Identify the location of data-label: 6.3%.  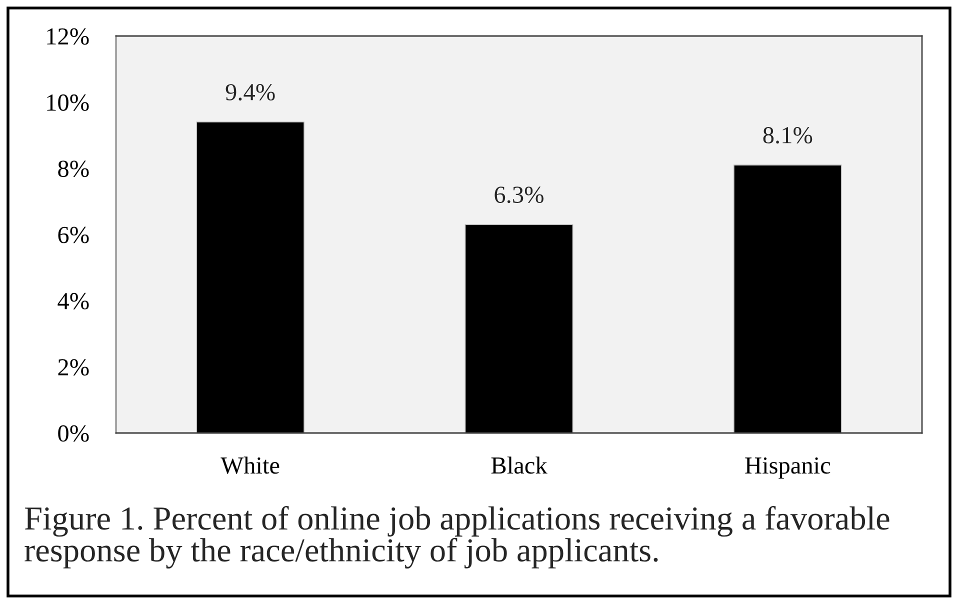
(519, 195).